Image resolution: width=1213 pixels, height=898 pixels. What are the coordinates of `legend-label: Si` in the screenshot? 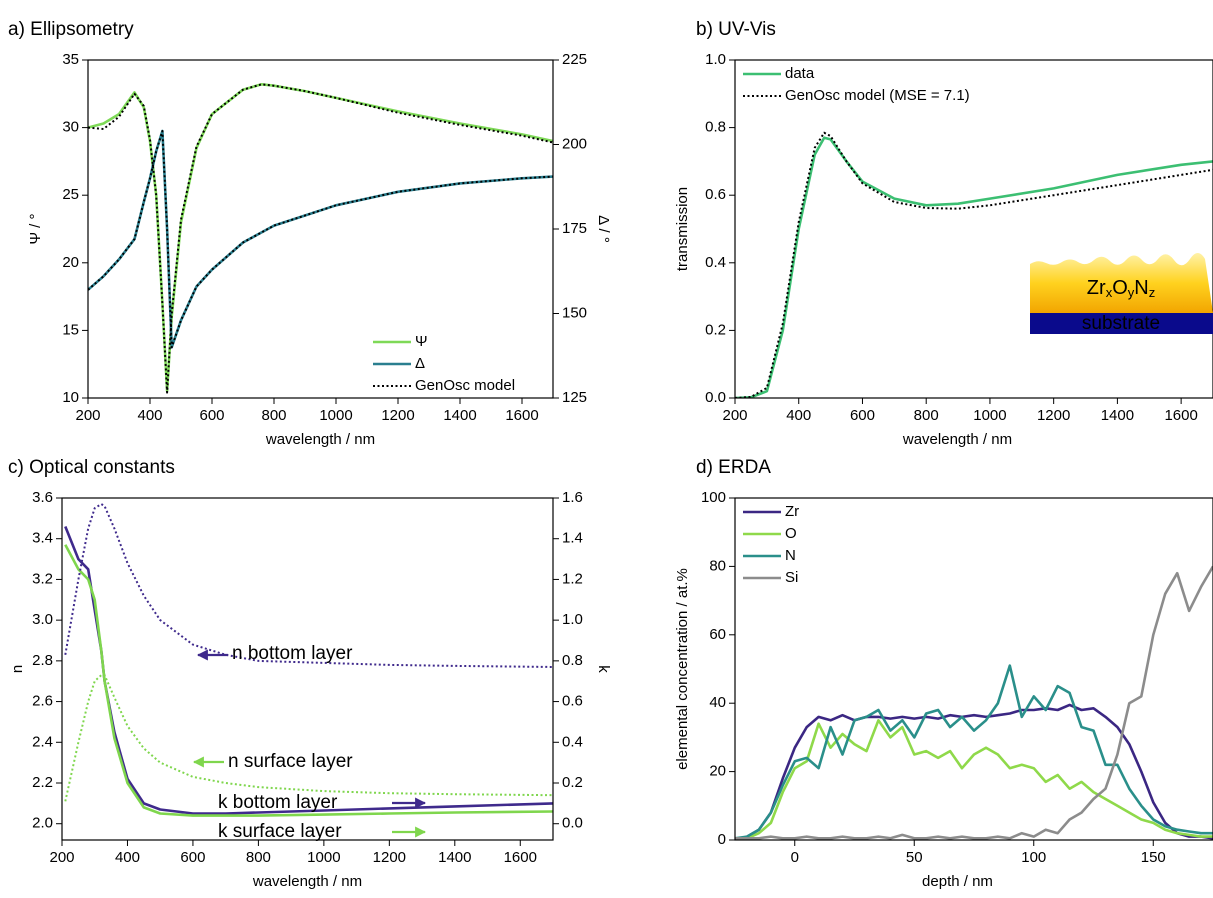 It's located at (791, 577).